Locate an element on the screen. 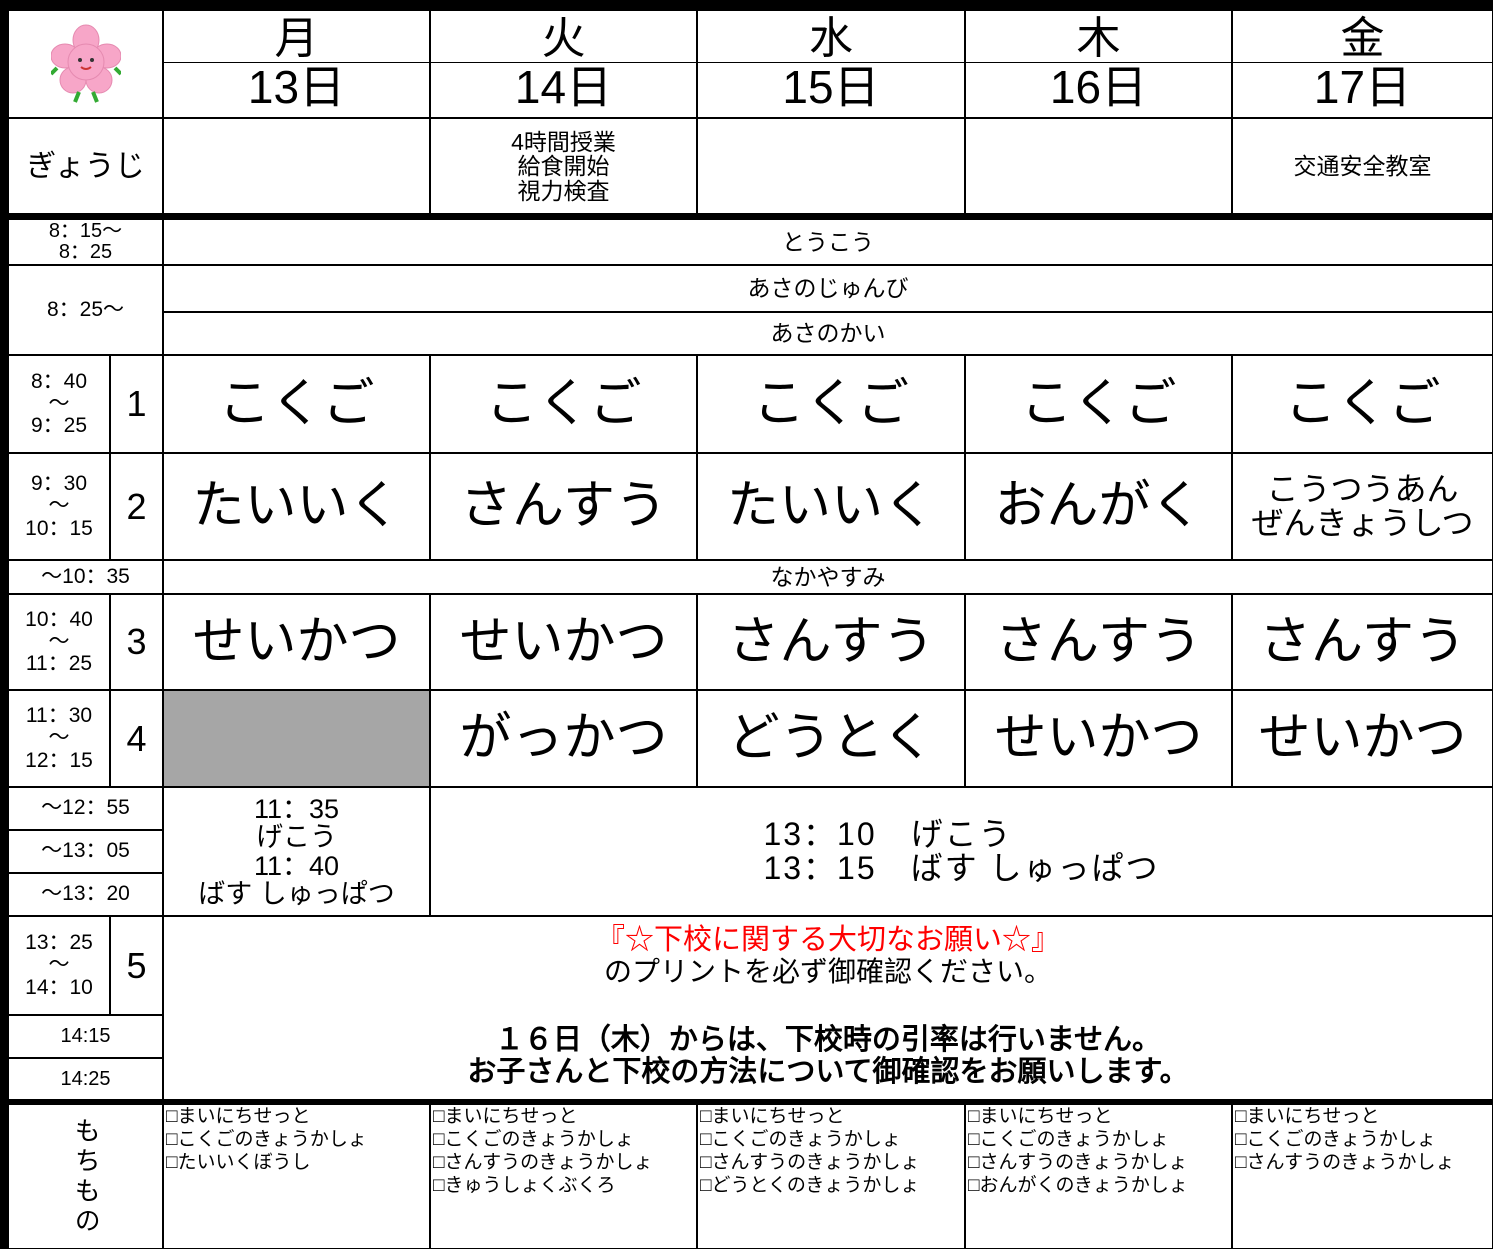 This screenshot has height=1249, width=1493. break-label: なかやすみ is located at coordinates (828, 576).